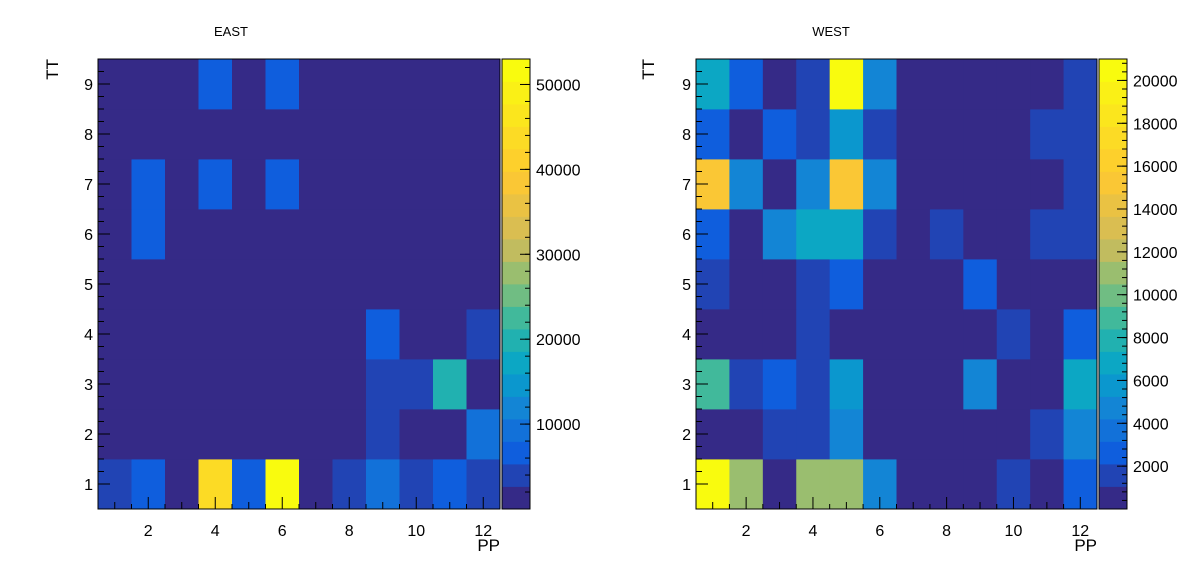  Describe the element at coordinates (686, 85) in the screenshot. I see `y-tick-label: 9` at that location.